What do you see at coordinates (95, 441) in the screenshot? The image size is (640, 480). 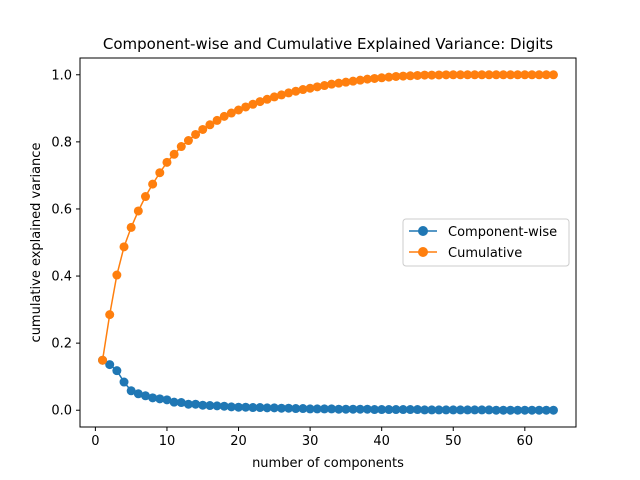 I see `x-tick-label: 0` at bounding box center [95, 441].